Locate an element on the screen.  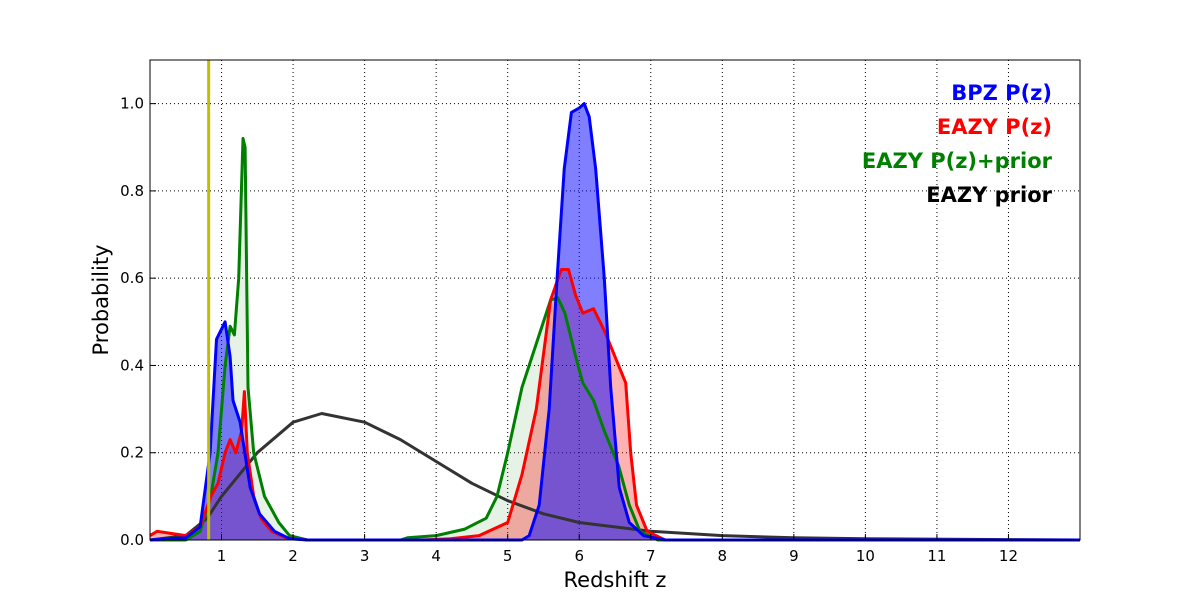
x-tick-label: 9 is located at coordinates (794, 556).